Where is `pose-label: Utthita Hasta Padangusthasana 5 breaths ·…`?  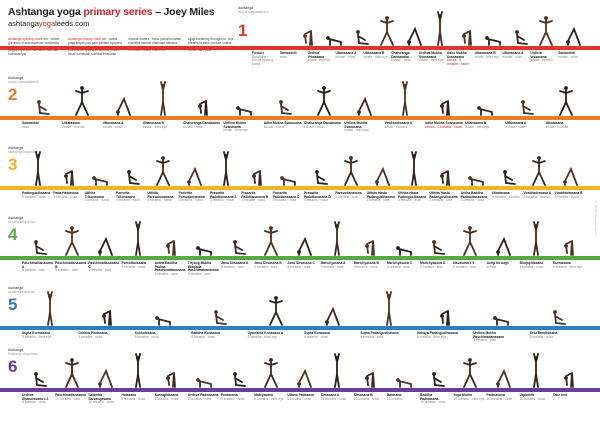
pose-label: Utthita Hasta Padangusthasana 5 breaths ·… is located at coordinates (412, 197).